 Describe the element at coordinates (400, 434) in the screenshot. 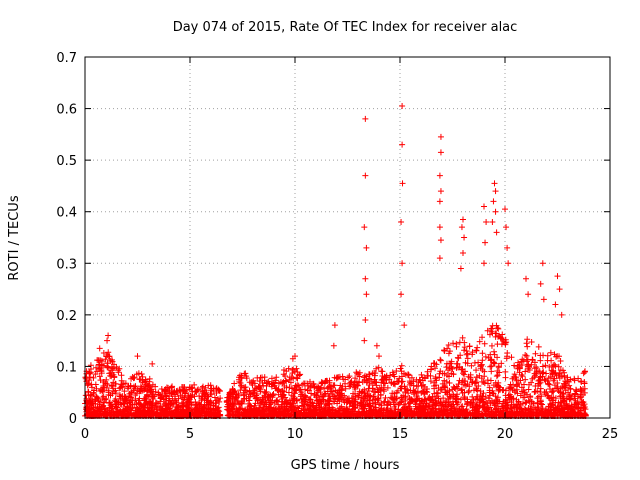

I see `x-tick-label: 15` at that location.